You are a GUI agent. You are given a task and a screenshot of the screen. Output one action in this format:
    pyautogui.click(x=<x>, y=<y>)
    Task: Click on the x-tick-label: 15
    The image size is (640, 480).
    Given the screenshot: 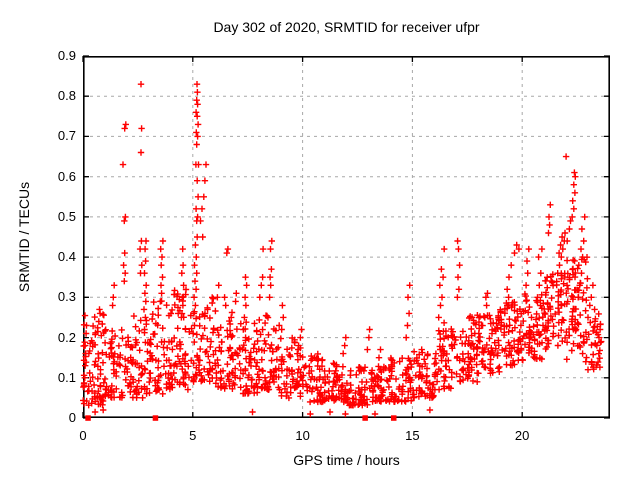 What is the action you would take?
    pyautogui.click(x=412, y=435)
    